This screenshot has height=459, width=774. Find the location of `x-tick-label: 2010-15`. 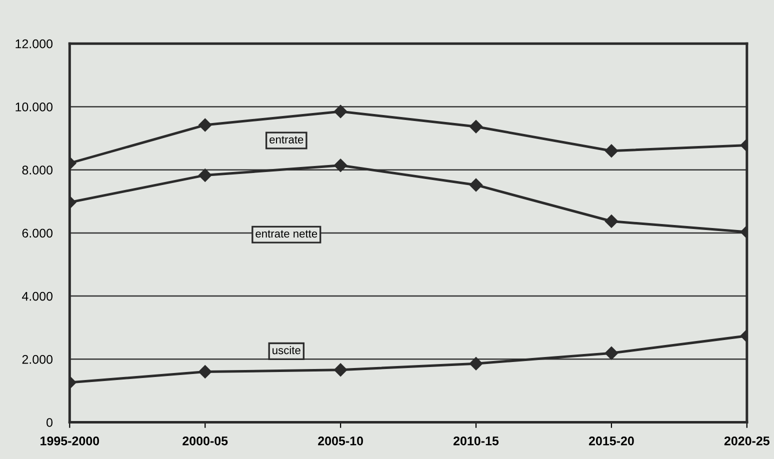

x-tick-label: 2010-15 is located at coordinates (476, 441).